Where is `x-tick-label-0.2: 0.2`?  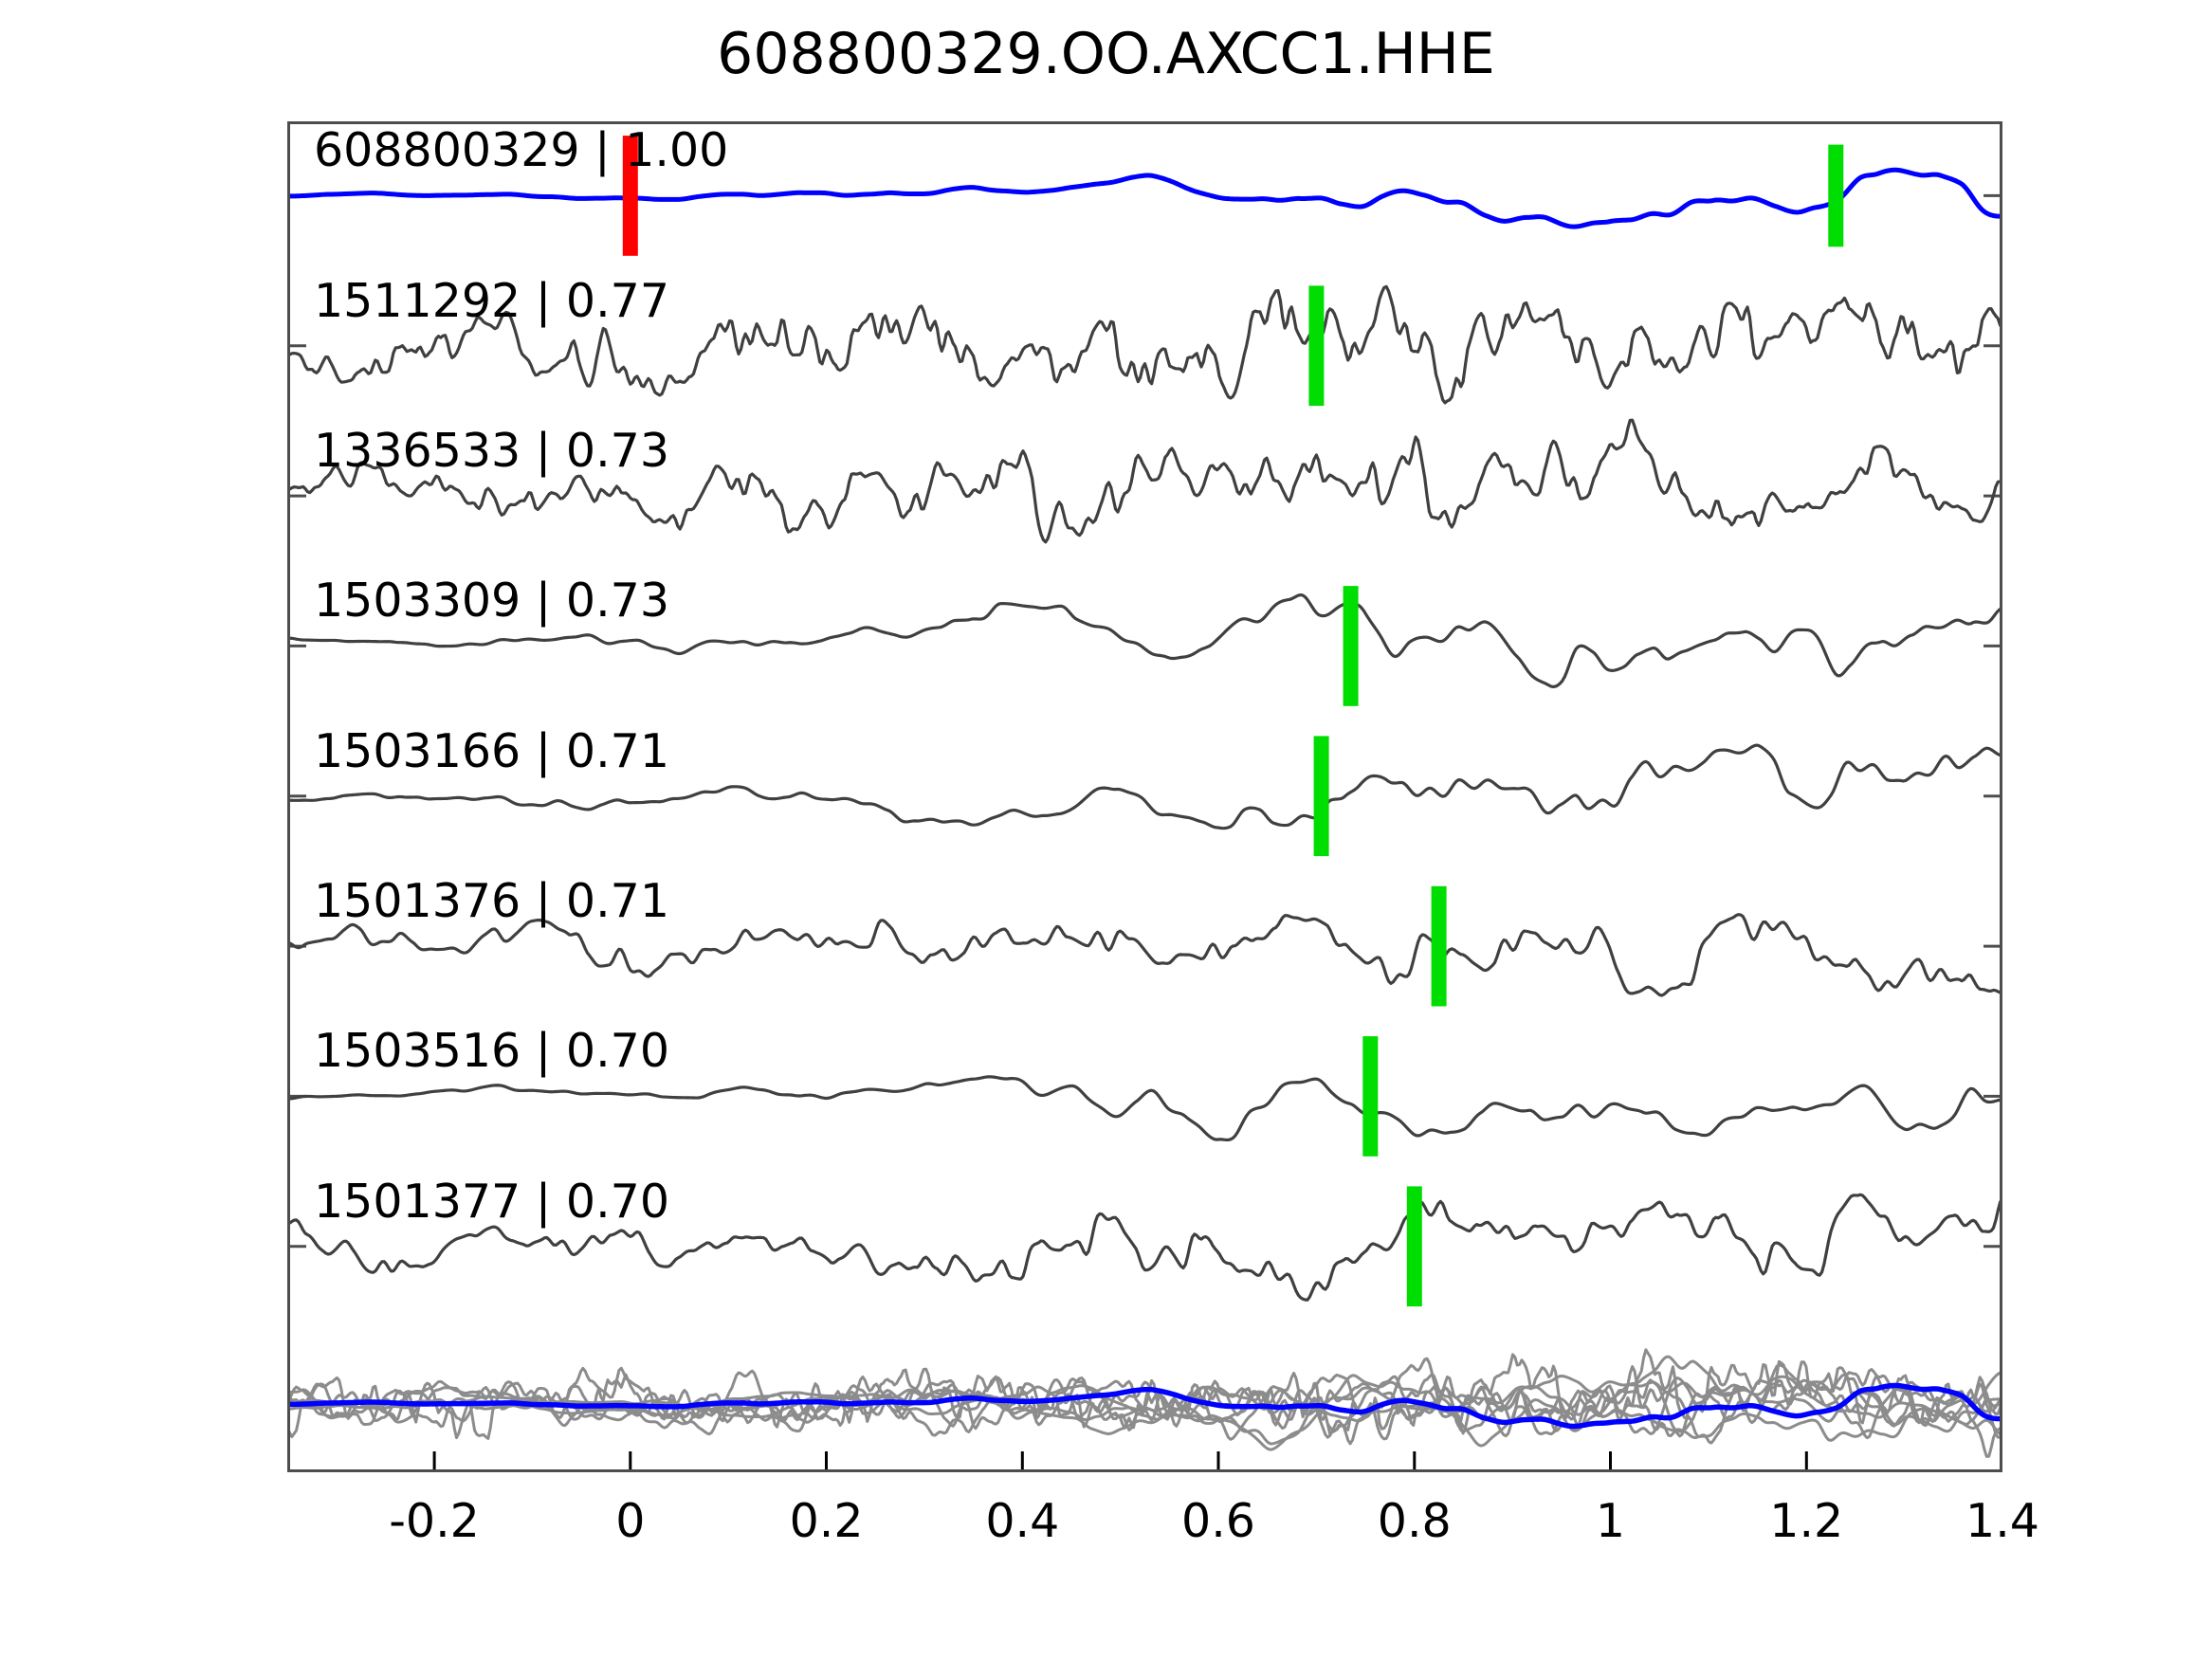 x-tick-label-0.2: 0.2 is located at coordinates (826, 1521).